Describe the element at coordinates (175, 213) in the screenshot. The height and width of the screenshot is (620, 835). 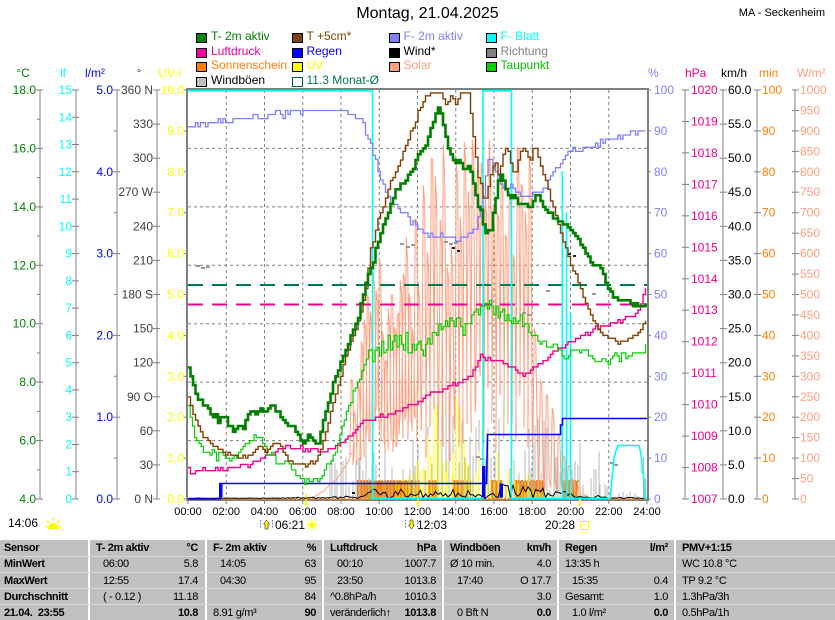
I see `svg-text: 7.0` at that location.